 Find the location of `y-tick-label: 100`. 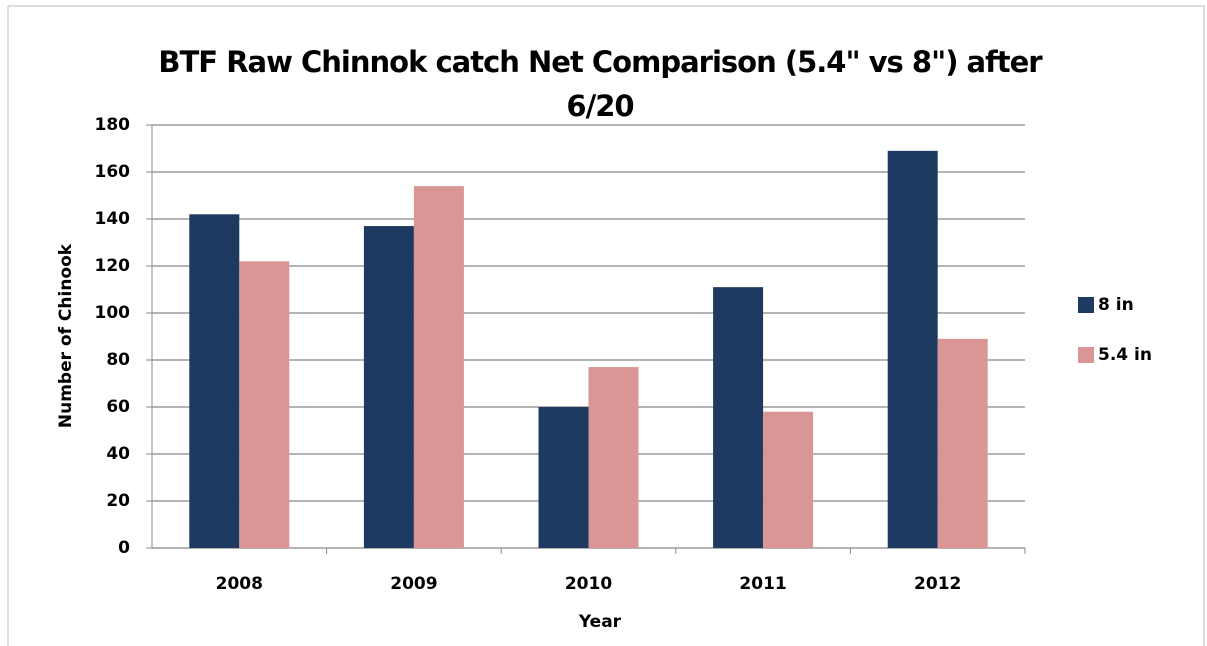

y-tick-label: 100 is located at coordinates (113, 313).